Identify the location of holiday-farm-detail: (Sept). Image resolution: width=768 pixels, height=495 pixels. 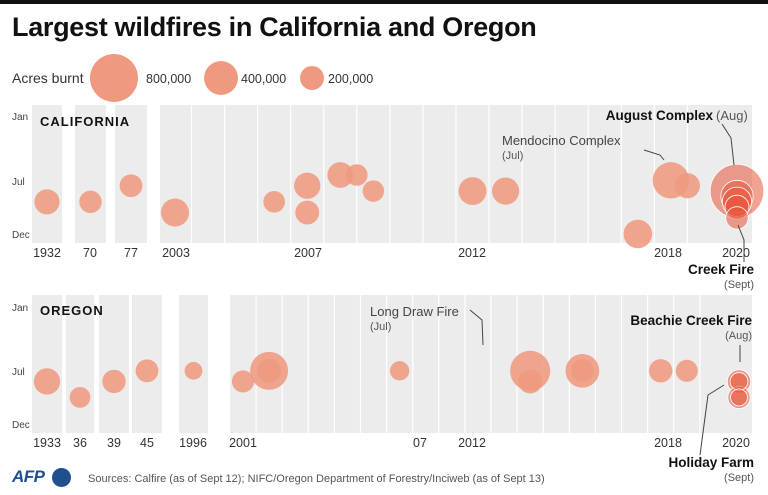
(739, 478).